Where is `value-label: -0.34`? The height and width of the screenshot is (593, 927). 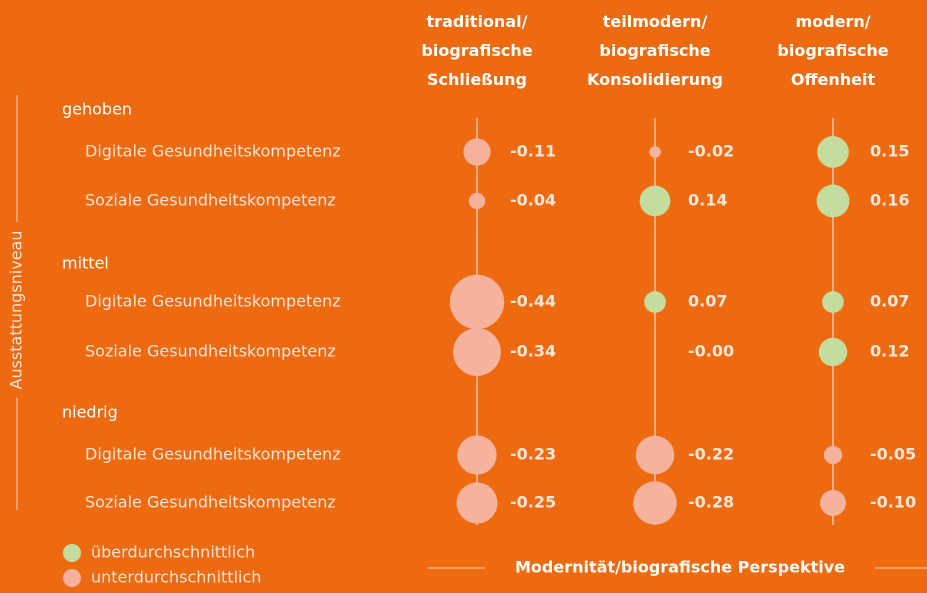 value-label: -0.34 is located at coordinates (533, 351).